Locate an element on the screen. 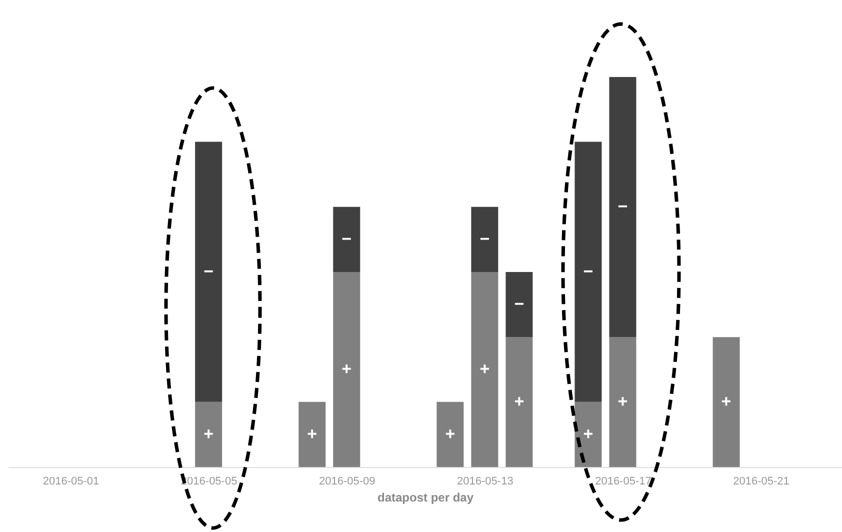 The height and width of the screenshot is (532, 842). series-label: + is located at coordinates (312, 434).